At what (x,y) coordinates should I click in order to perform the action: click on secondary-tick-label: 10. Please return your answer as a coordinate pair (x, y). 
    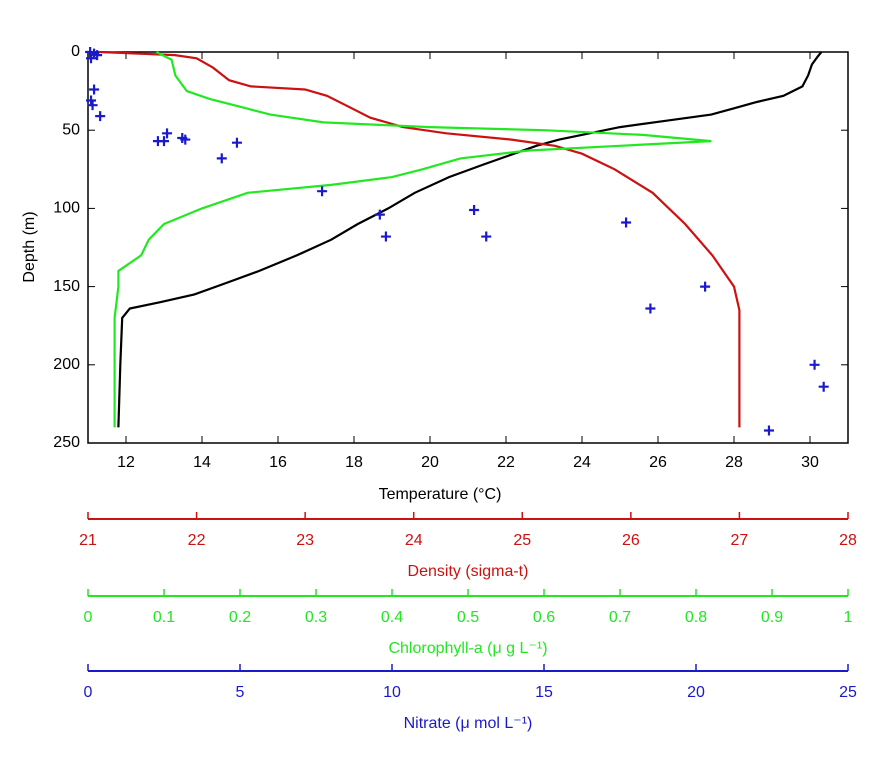
    Looking at the image, I should click on (392, 692).